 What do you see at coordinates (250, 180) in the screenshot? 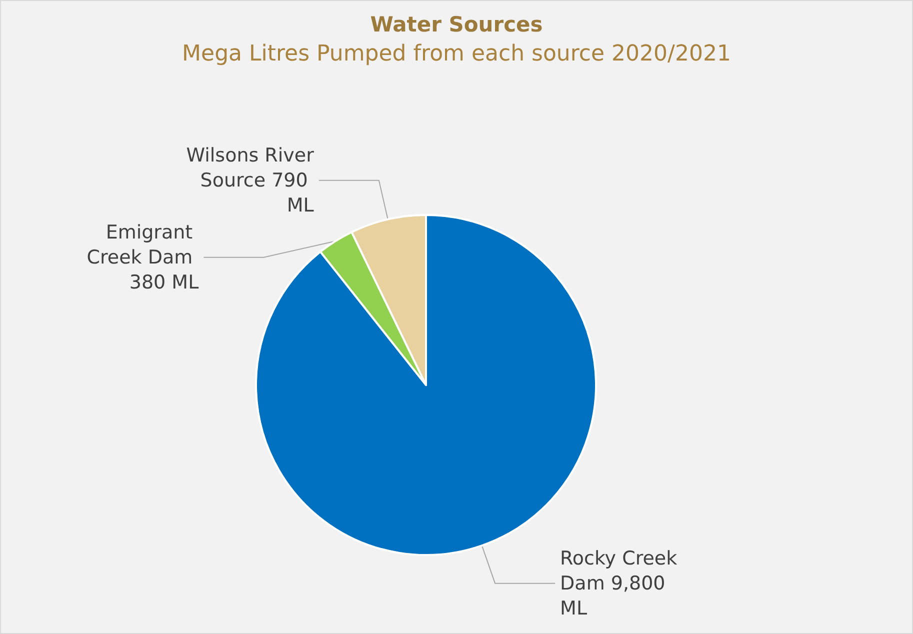
I see `slice-label: Wilsons River Source 790 ML` at bounding box center [250, 180].